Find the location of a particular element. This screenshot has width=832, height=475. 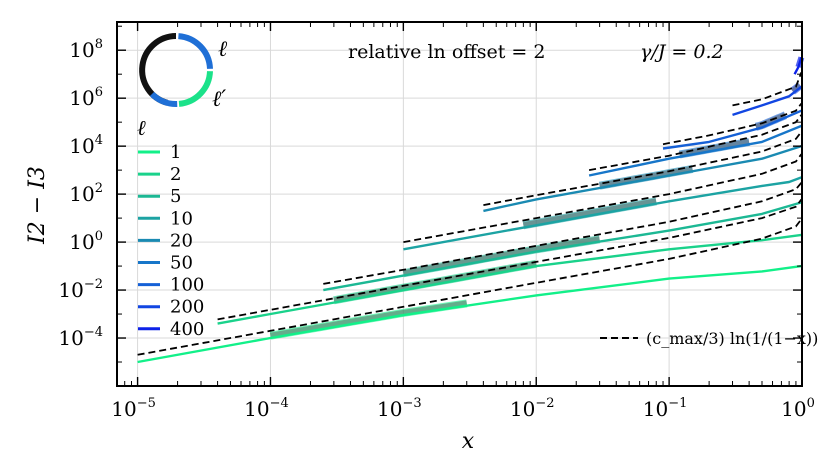

ring-arc-separator is located at coordinates (163, 99).